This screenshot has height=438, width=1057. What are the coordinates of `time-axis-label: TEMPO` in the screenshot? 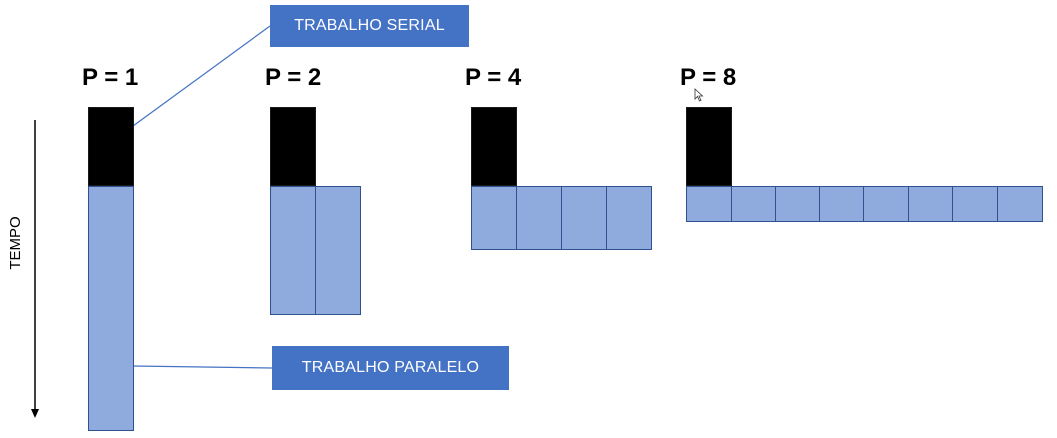 It's located at (15, 243).